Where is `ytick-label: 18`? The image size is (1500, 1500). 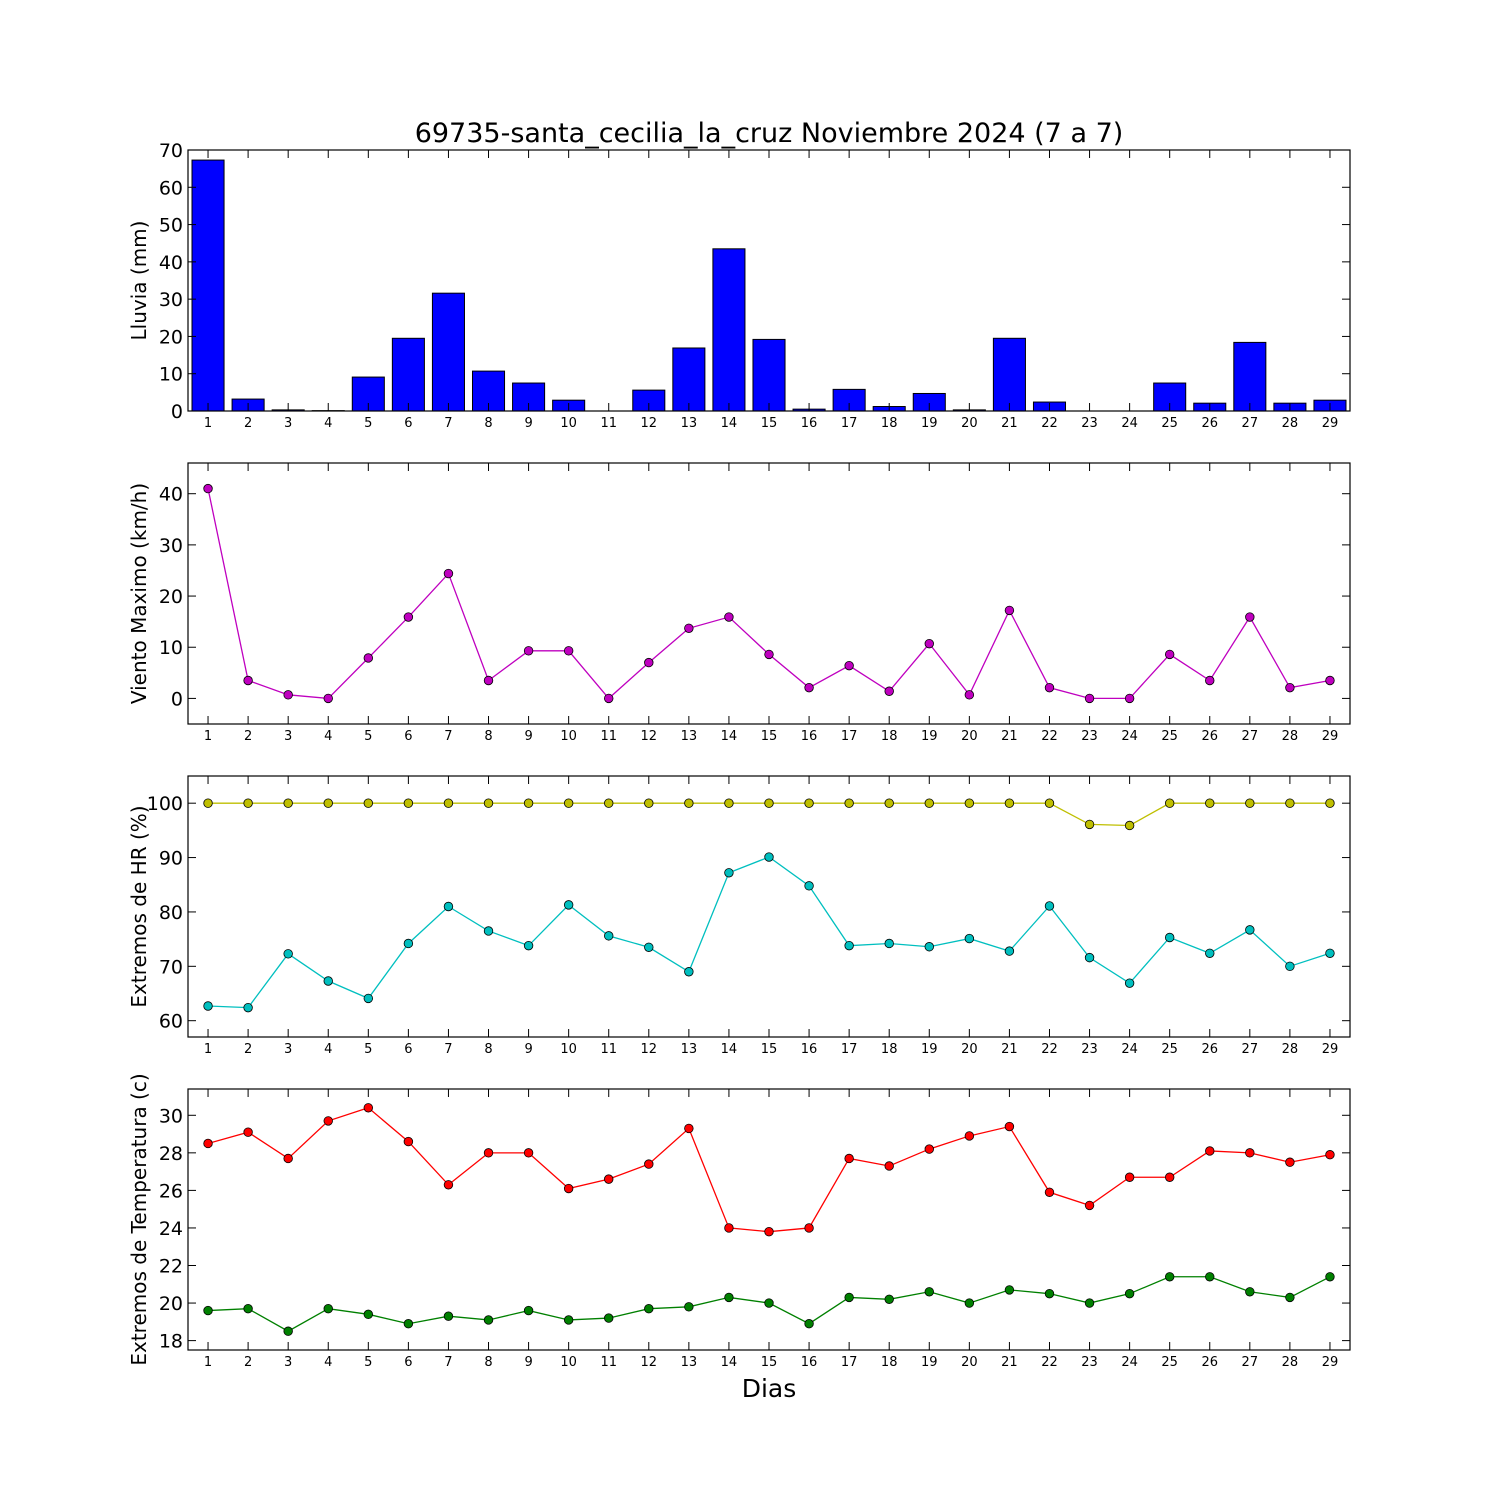 ytick-label: 18 is located at coordinates (171, 1342).